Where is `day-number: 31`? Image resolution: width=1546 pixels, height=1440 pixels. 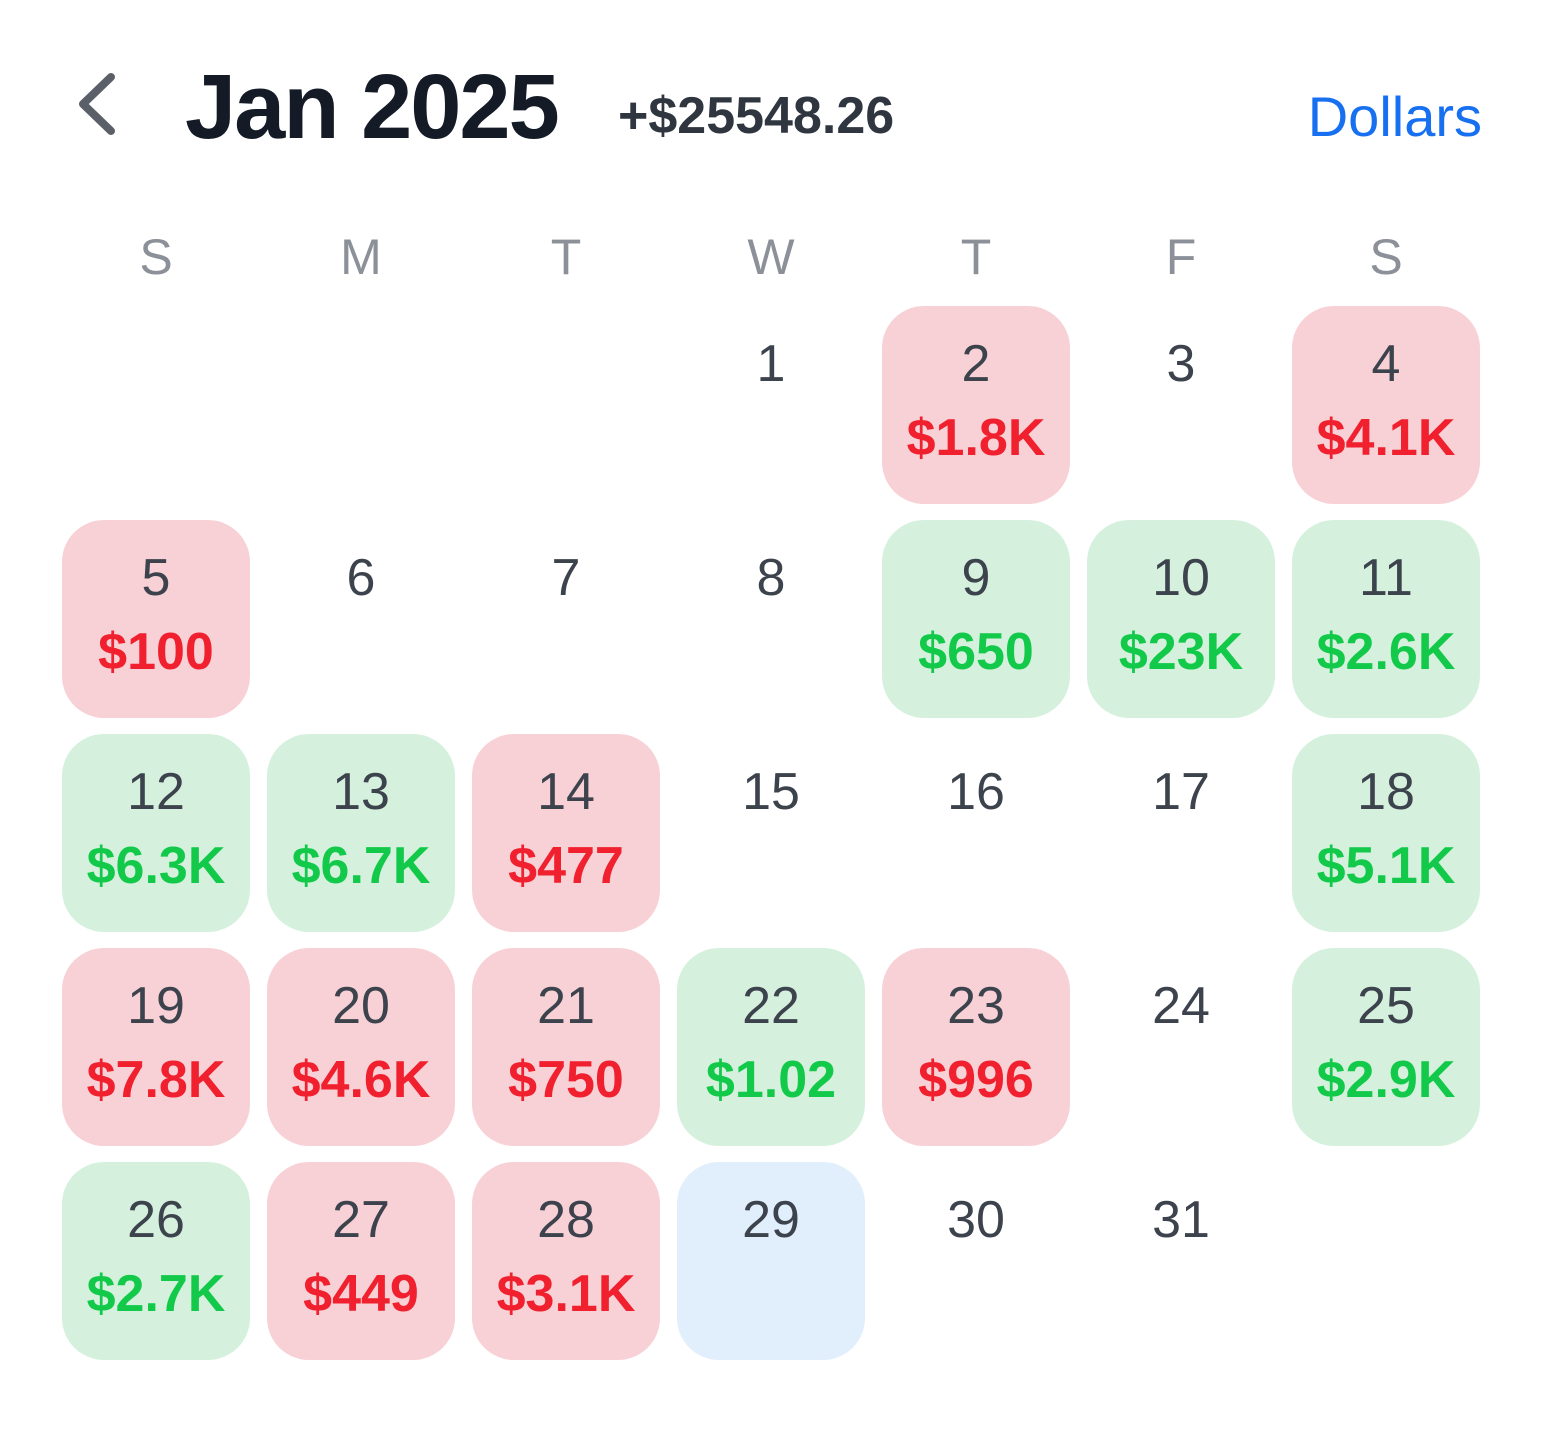
day-number: 31 is located at coordinates (1181, 1220).